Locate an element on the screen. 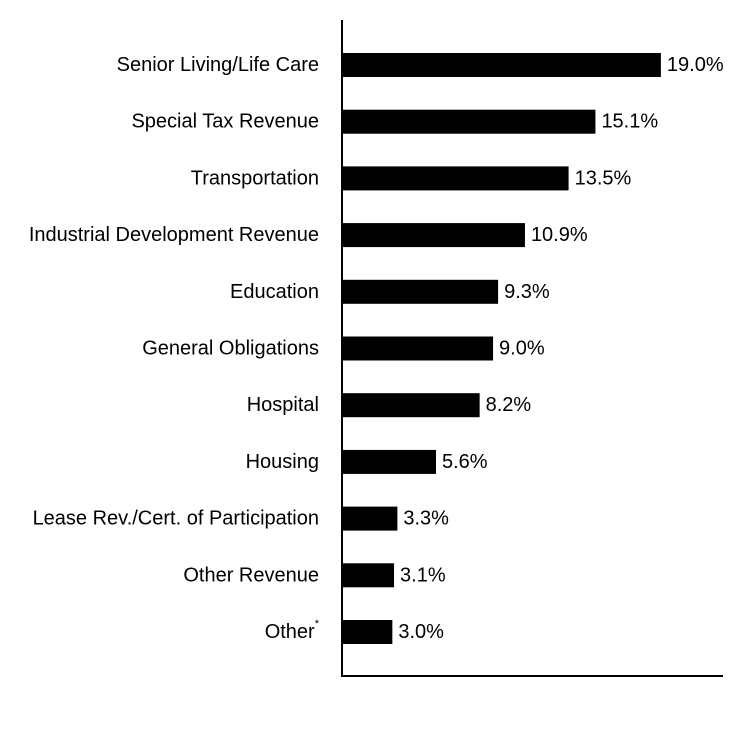  category-label: General Obligations is located at coordinates (230, 349).